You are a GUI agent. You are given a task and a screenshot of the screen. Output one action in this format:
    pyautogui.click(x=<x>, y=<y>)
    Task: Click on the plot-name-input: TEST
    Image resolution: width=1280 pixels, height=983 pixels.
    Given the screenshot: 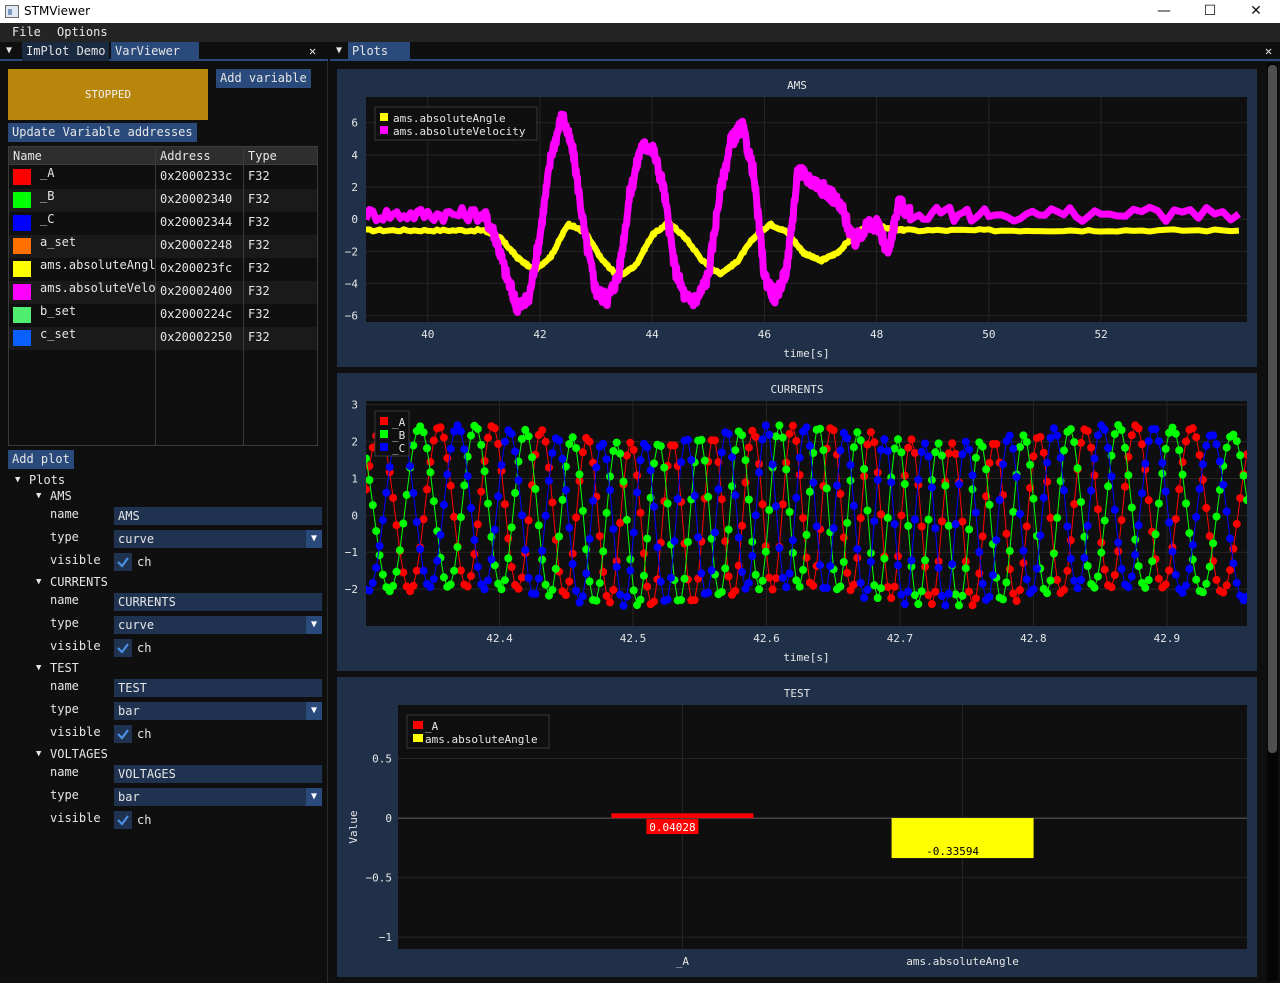 What is the action you would take?
    pyautogui.click(x=218, y=688)
    